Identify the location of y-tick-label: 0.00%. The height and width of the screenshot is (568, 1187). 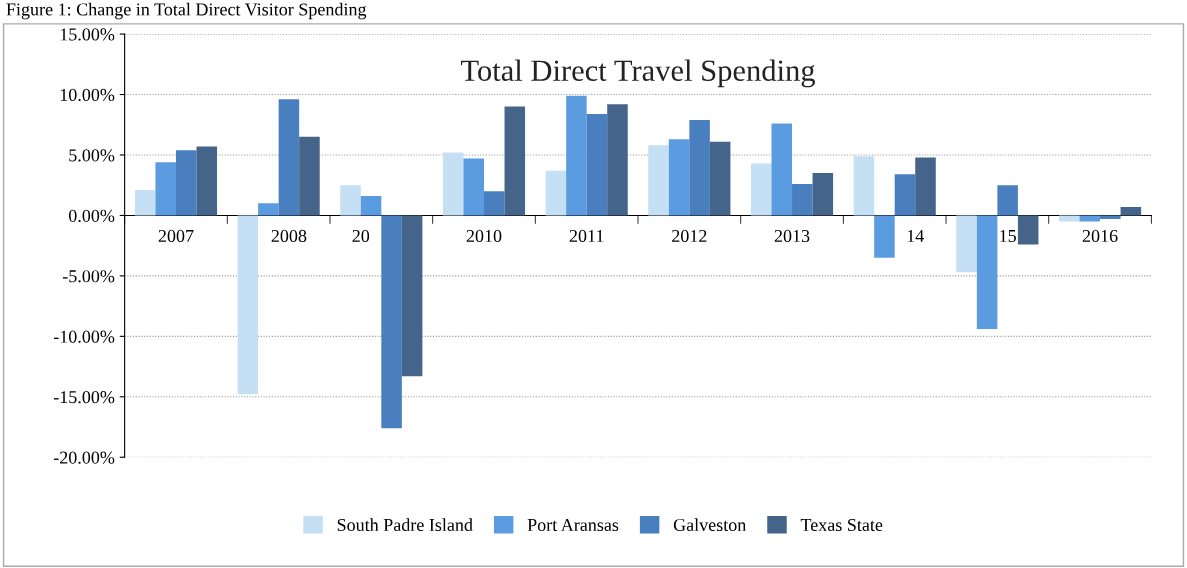
(91, 215).